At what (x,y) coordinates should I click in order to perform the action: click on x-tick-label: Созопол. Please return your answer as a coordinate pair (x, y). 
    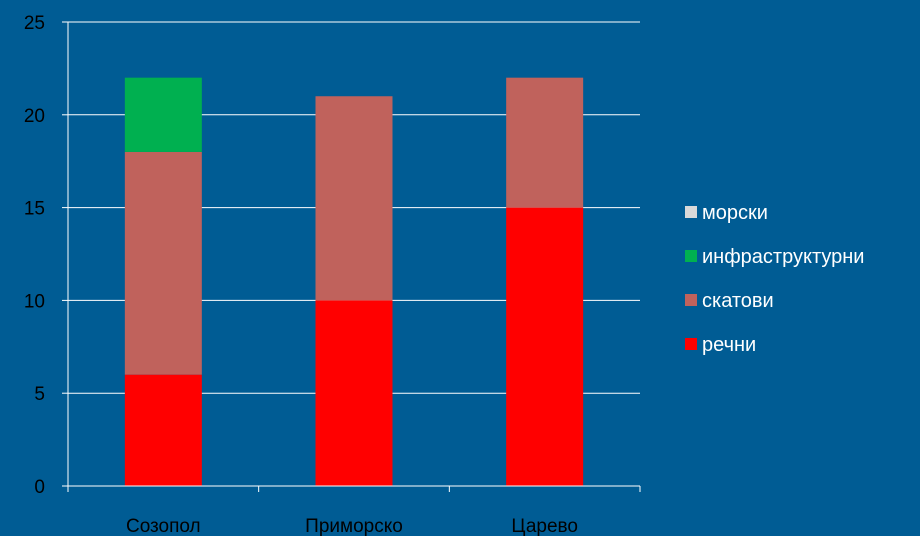
    Looking at the image, I should click on (163, 526).